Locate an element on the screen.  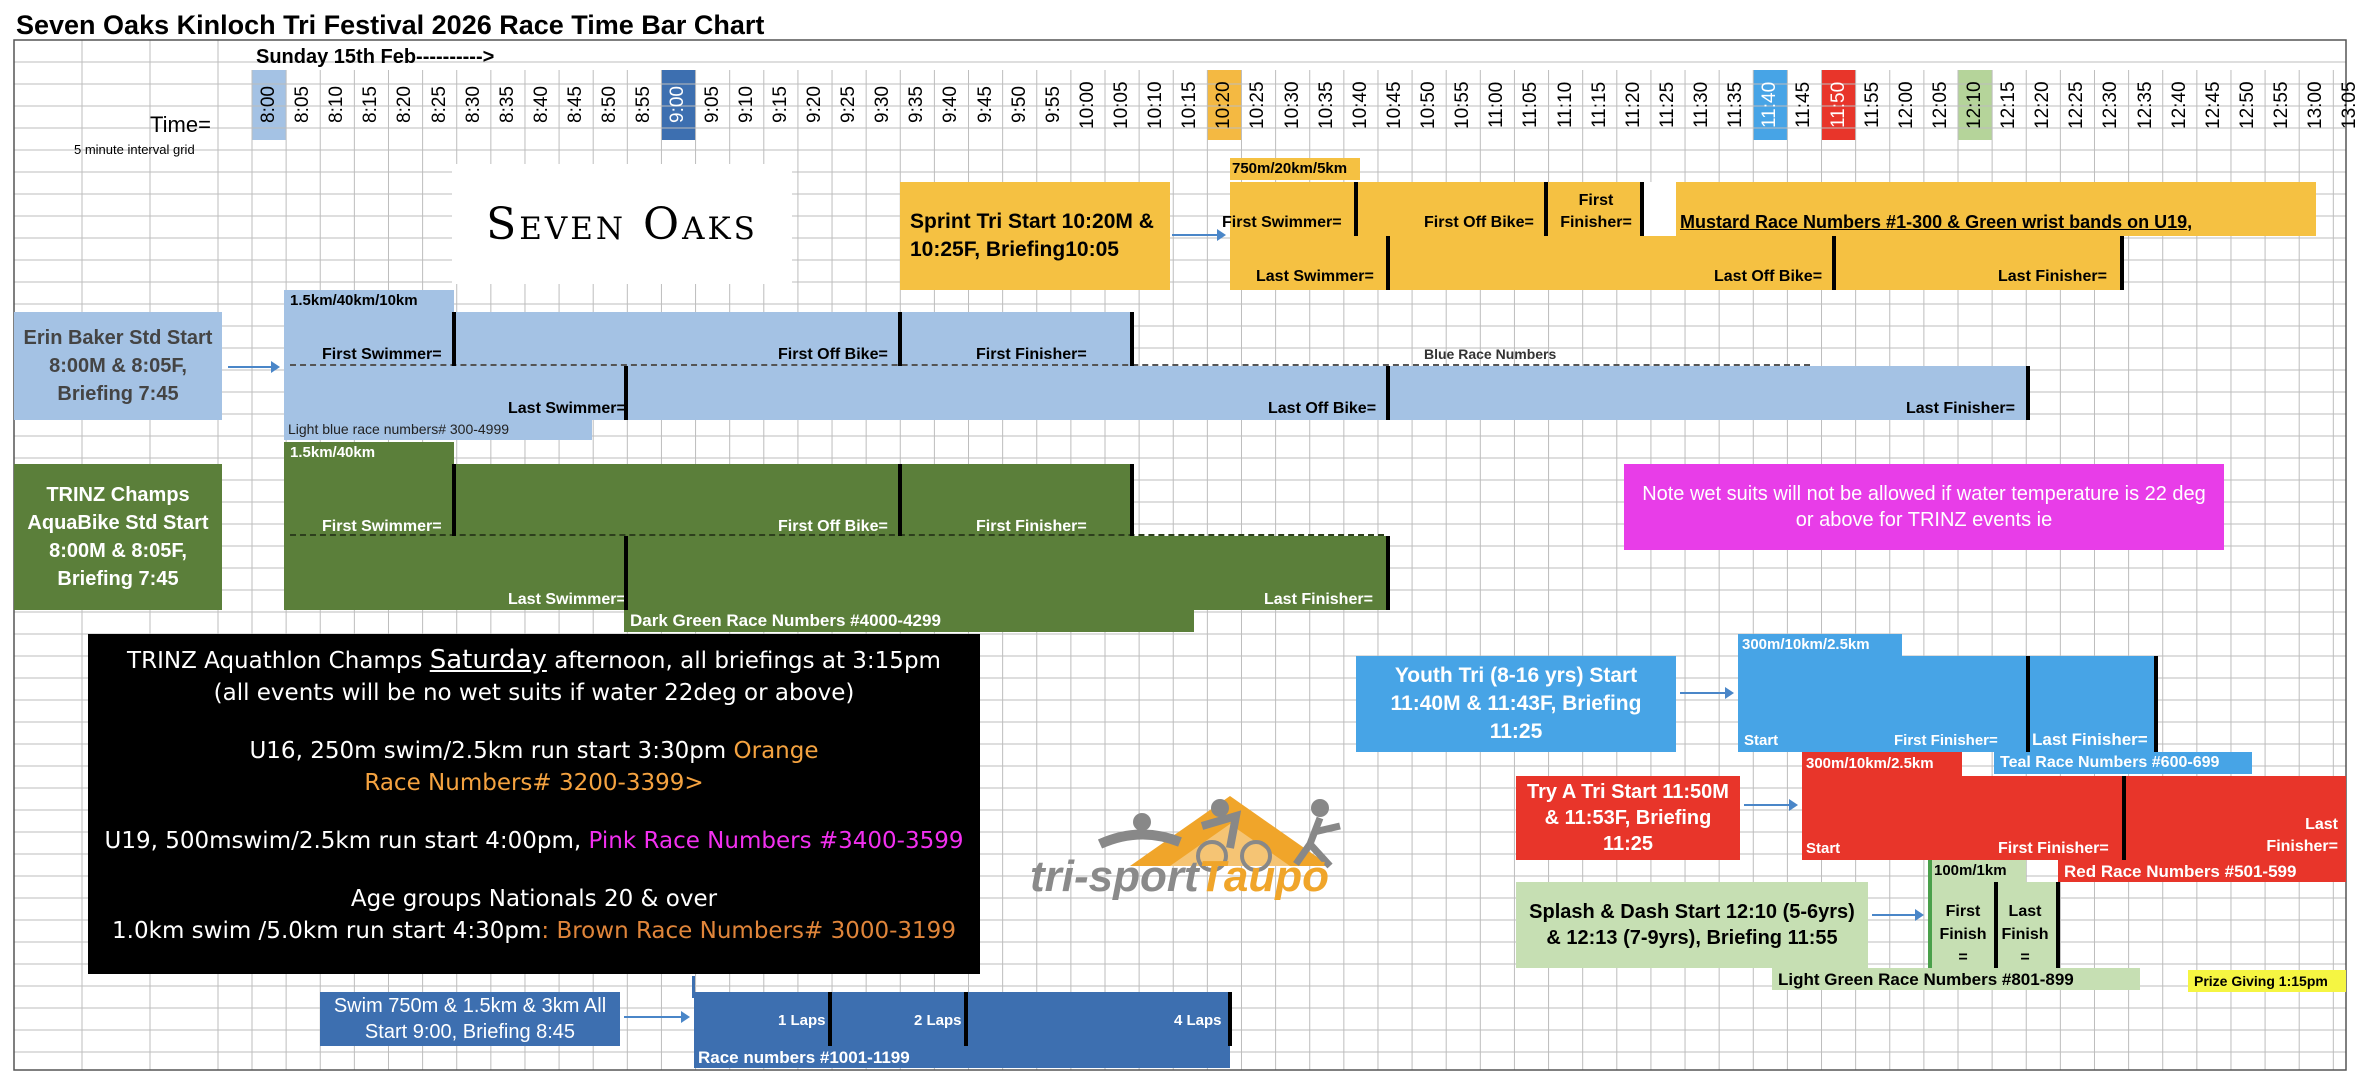
trinz-first-offbike: First Off Bike= is located at coordinates (833, 526).